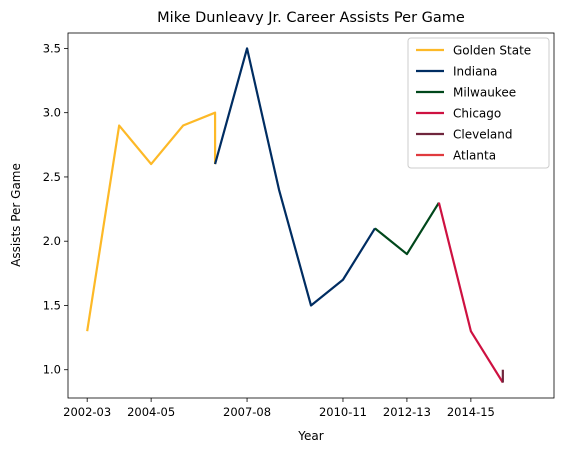 This screenshot has width=570, height=453. I want to click on x-tick-label: 2012-13, so click(407, 412).